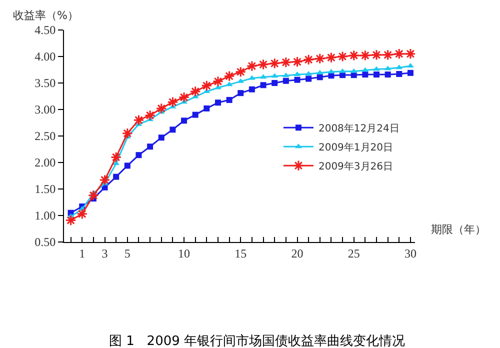  What do you see at coordinates (410, 253) in the screenshot?
I see `x-tick-label: 30` at bounding box center [410, 253].